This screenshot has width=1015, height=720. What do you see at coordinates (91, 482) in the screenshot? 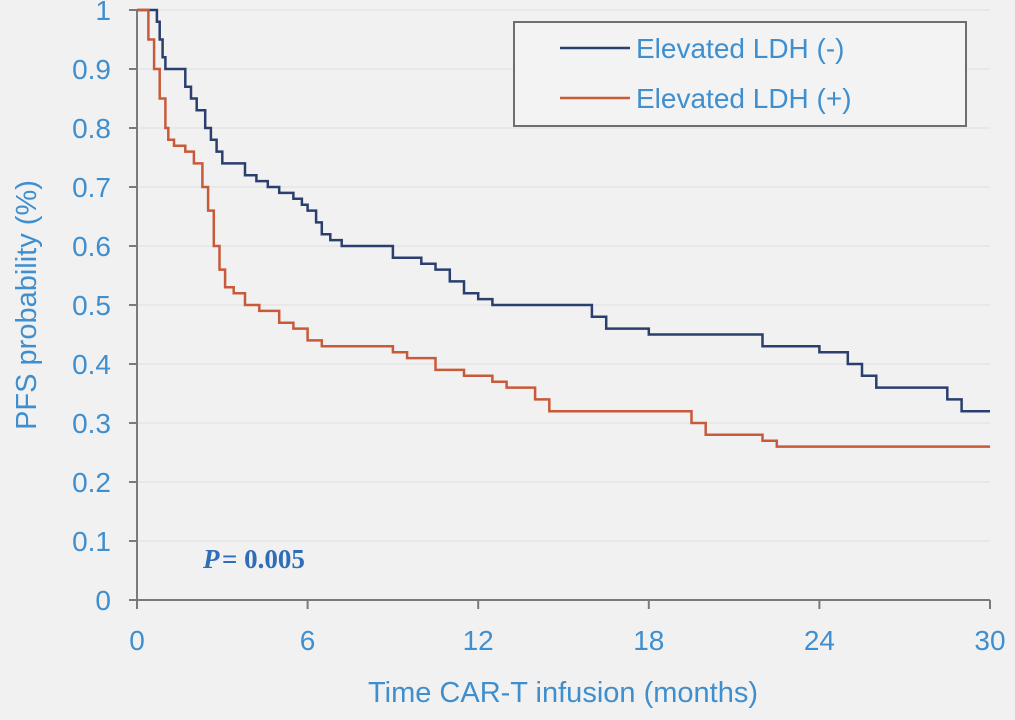
I see `y-tick-label: 0.2` at bounding box center [91, 482].